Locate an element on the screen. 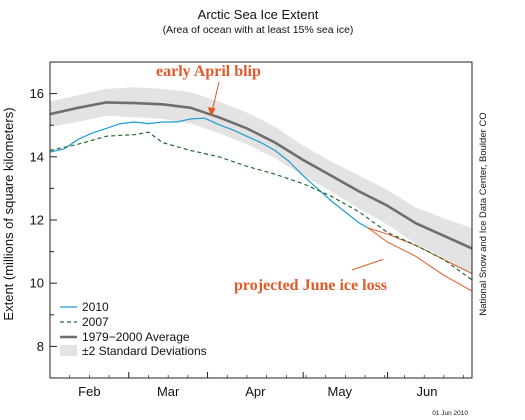  legend-2007-label: 2007 is located at coordinates (95, 322).